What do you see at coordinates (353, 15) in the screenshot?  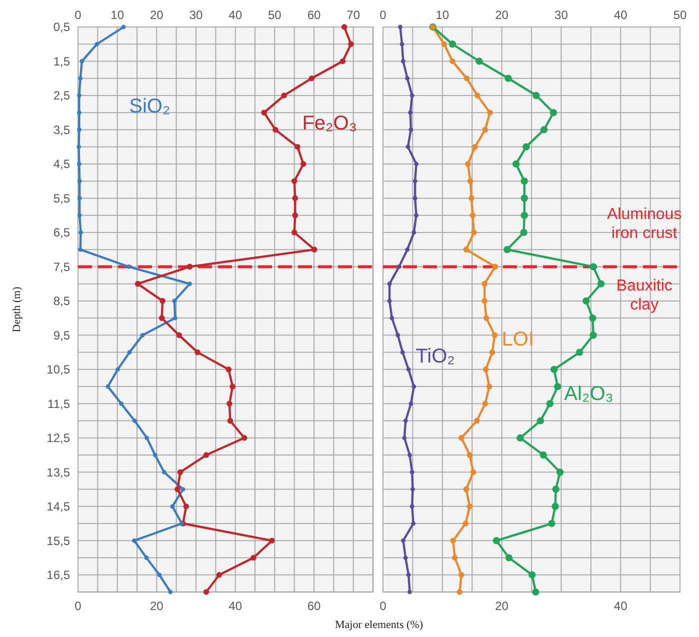 I see `x2-tick-label: 70` at bounding box center [353, 15].